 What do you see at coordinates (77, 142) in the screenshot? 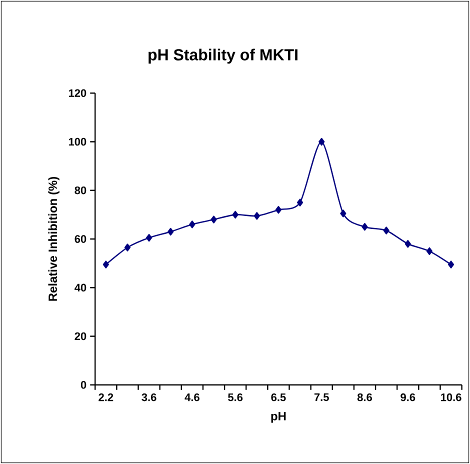
I see `y-tick-label: 100` at bounding box center [77, 142].